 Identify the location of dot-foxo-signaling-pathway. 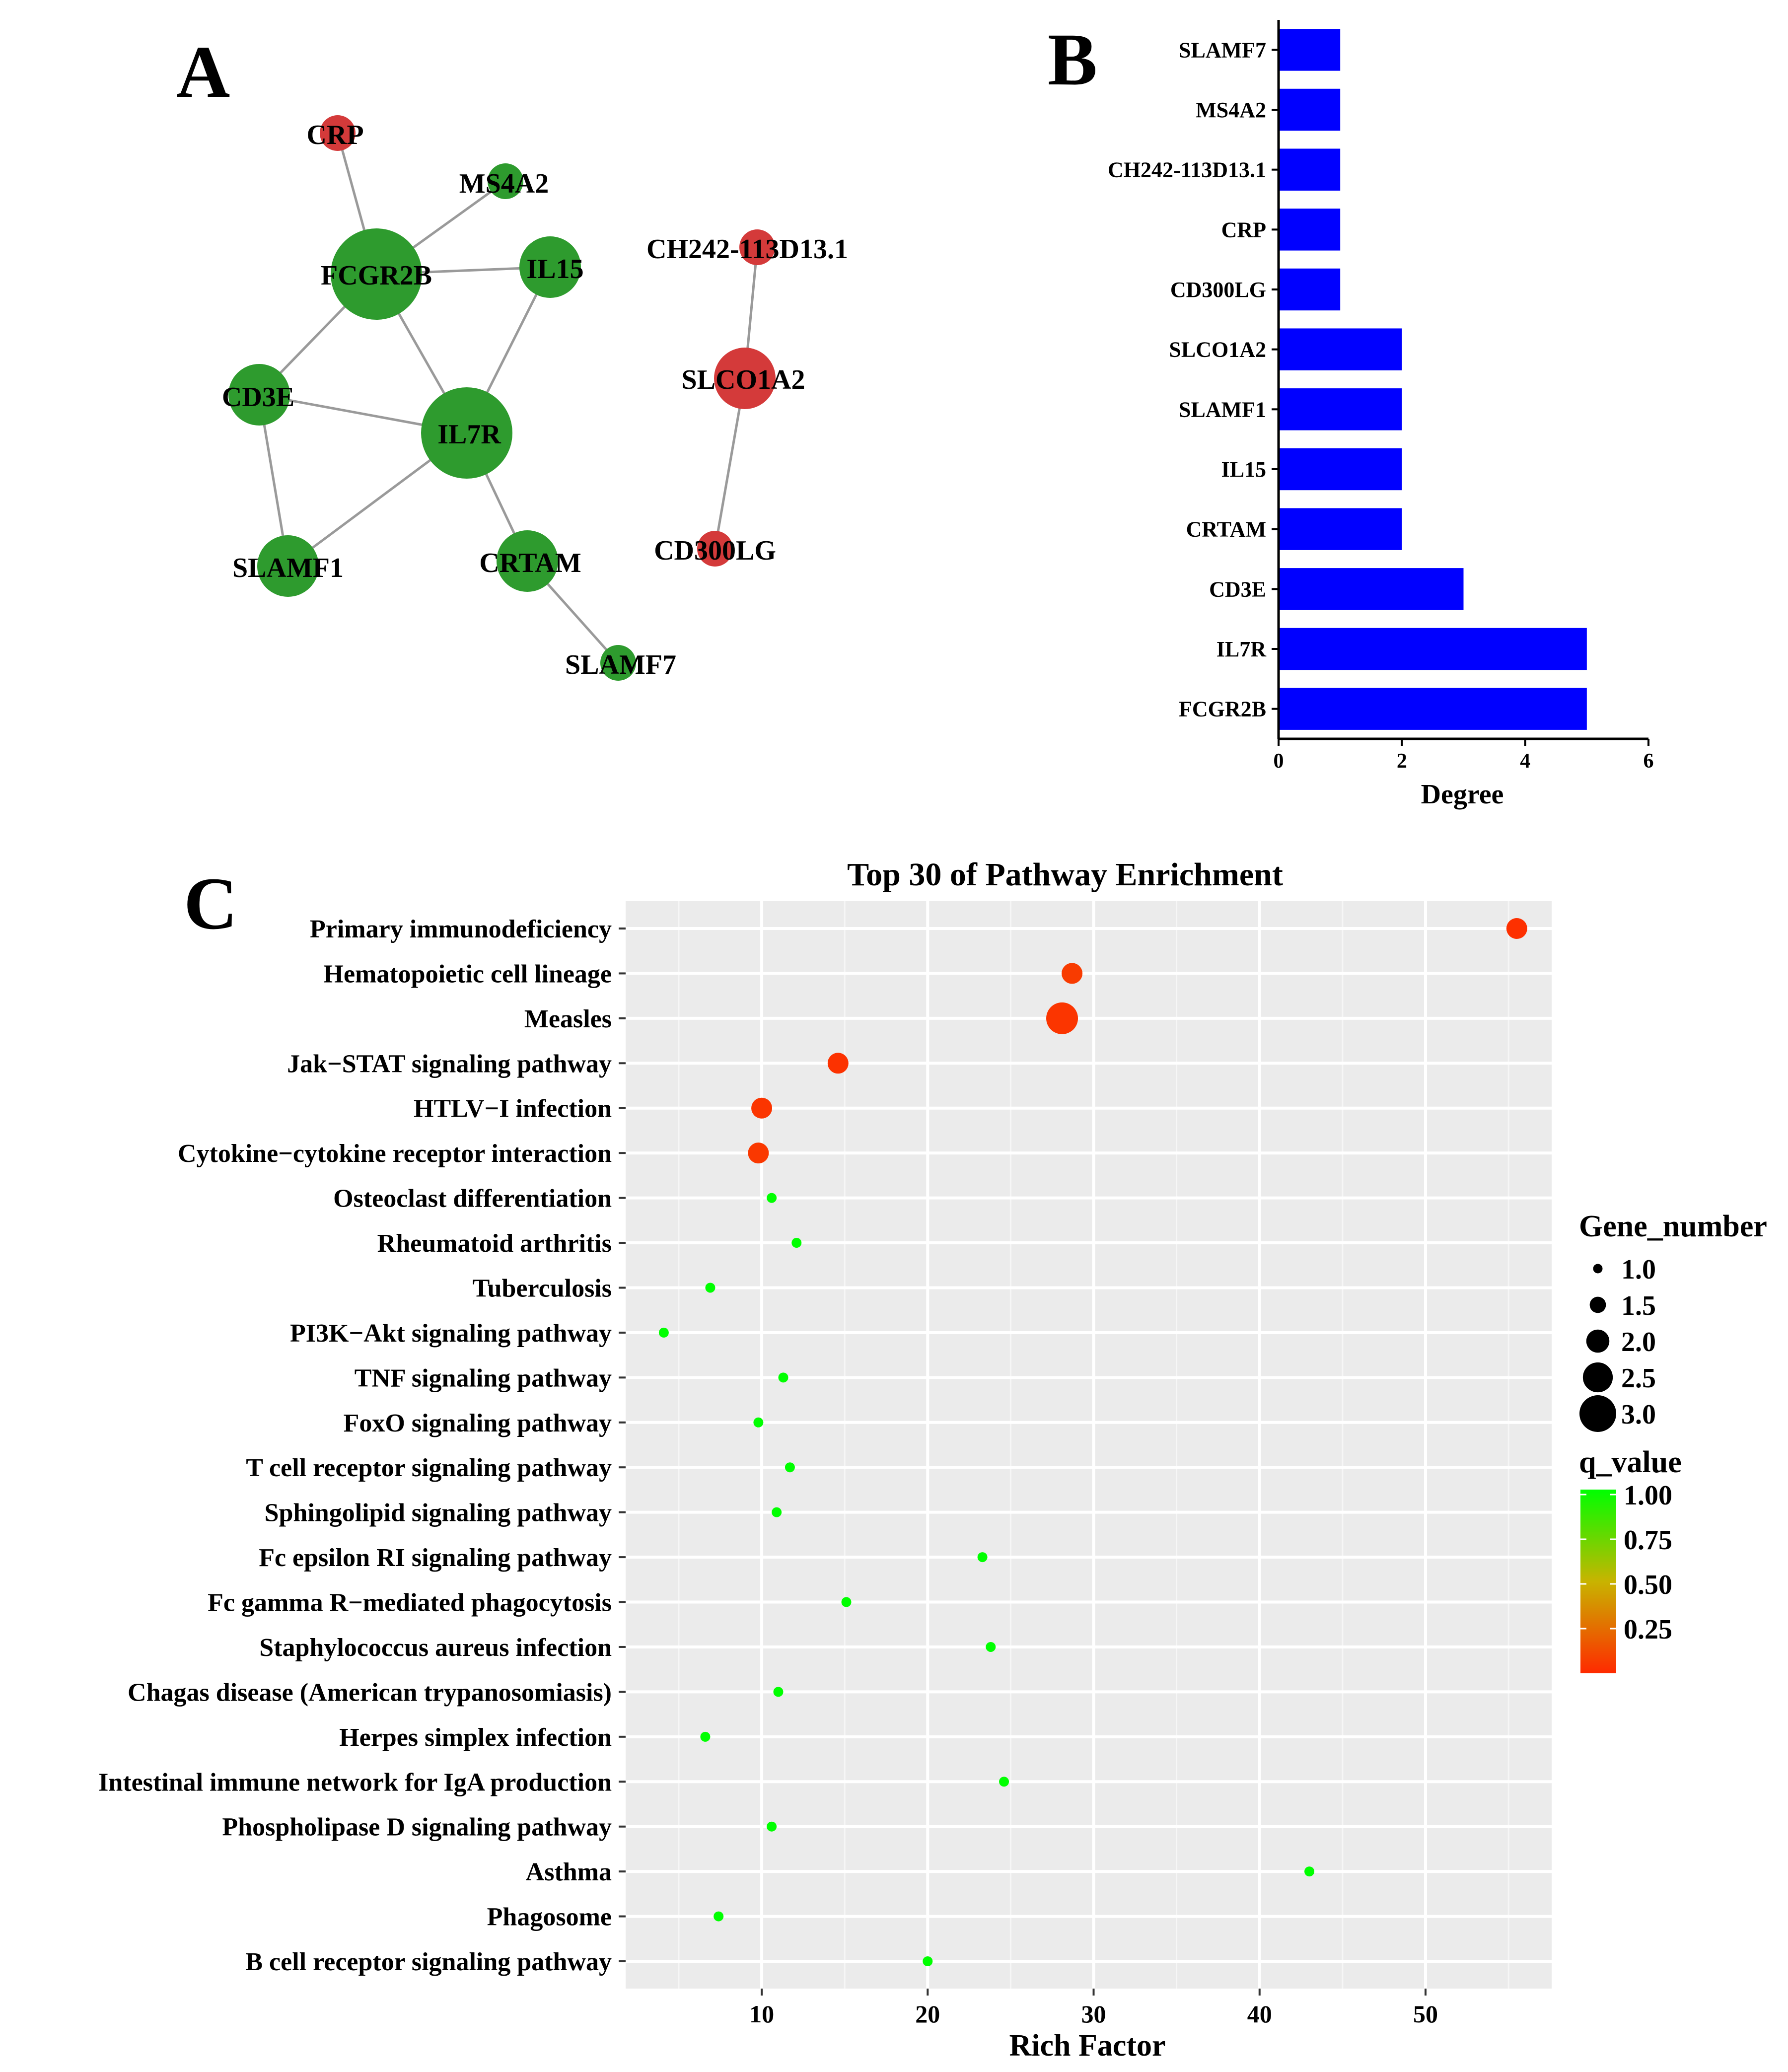
(758, 1423).